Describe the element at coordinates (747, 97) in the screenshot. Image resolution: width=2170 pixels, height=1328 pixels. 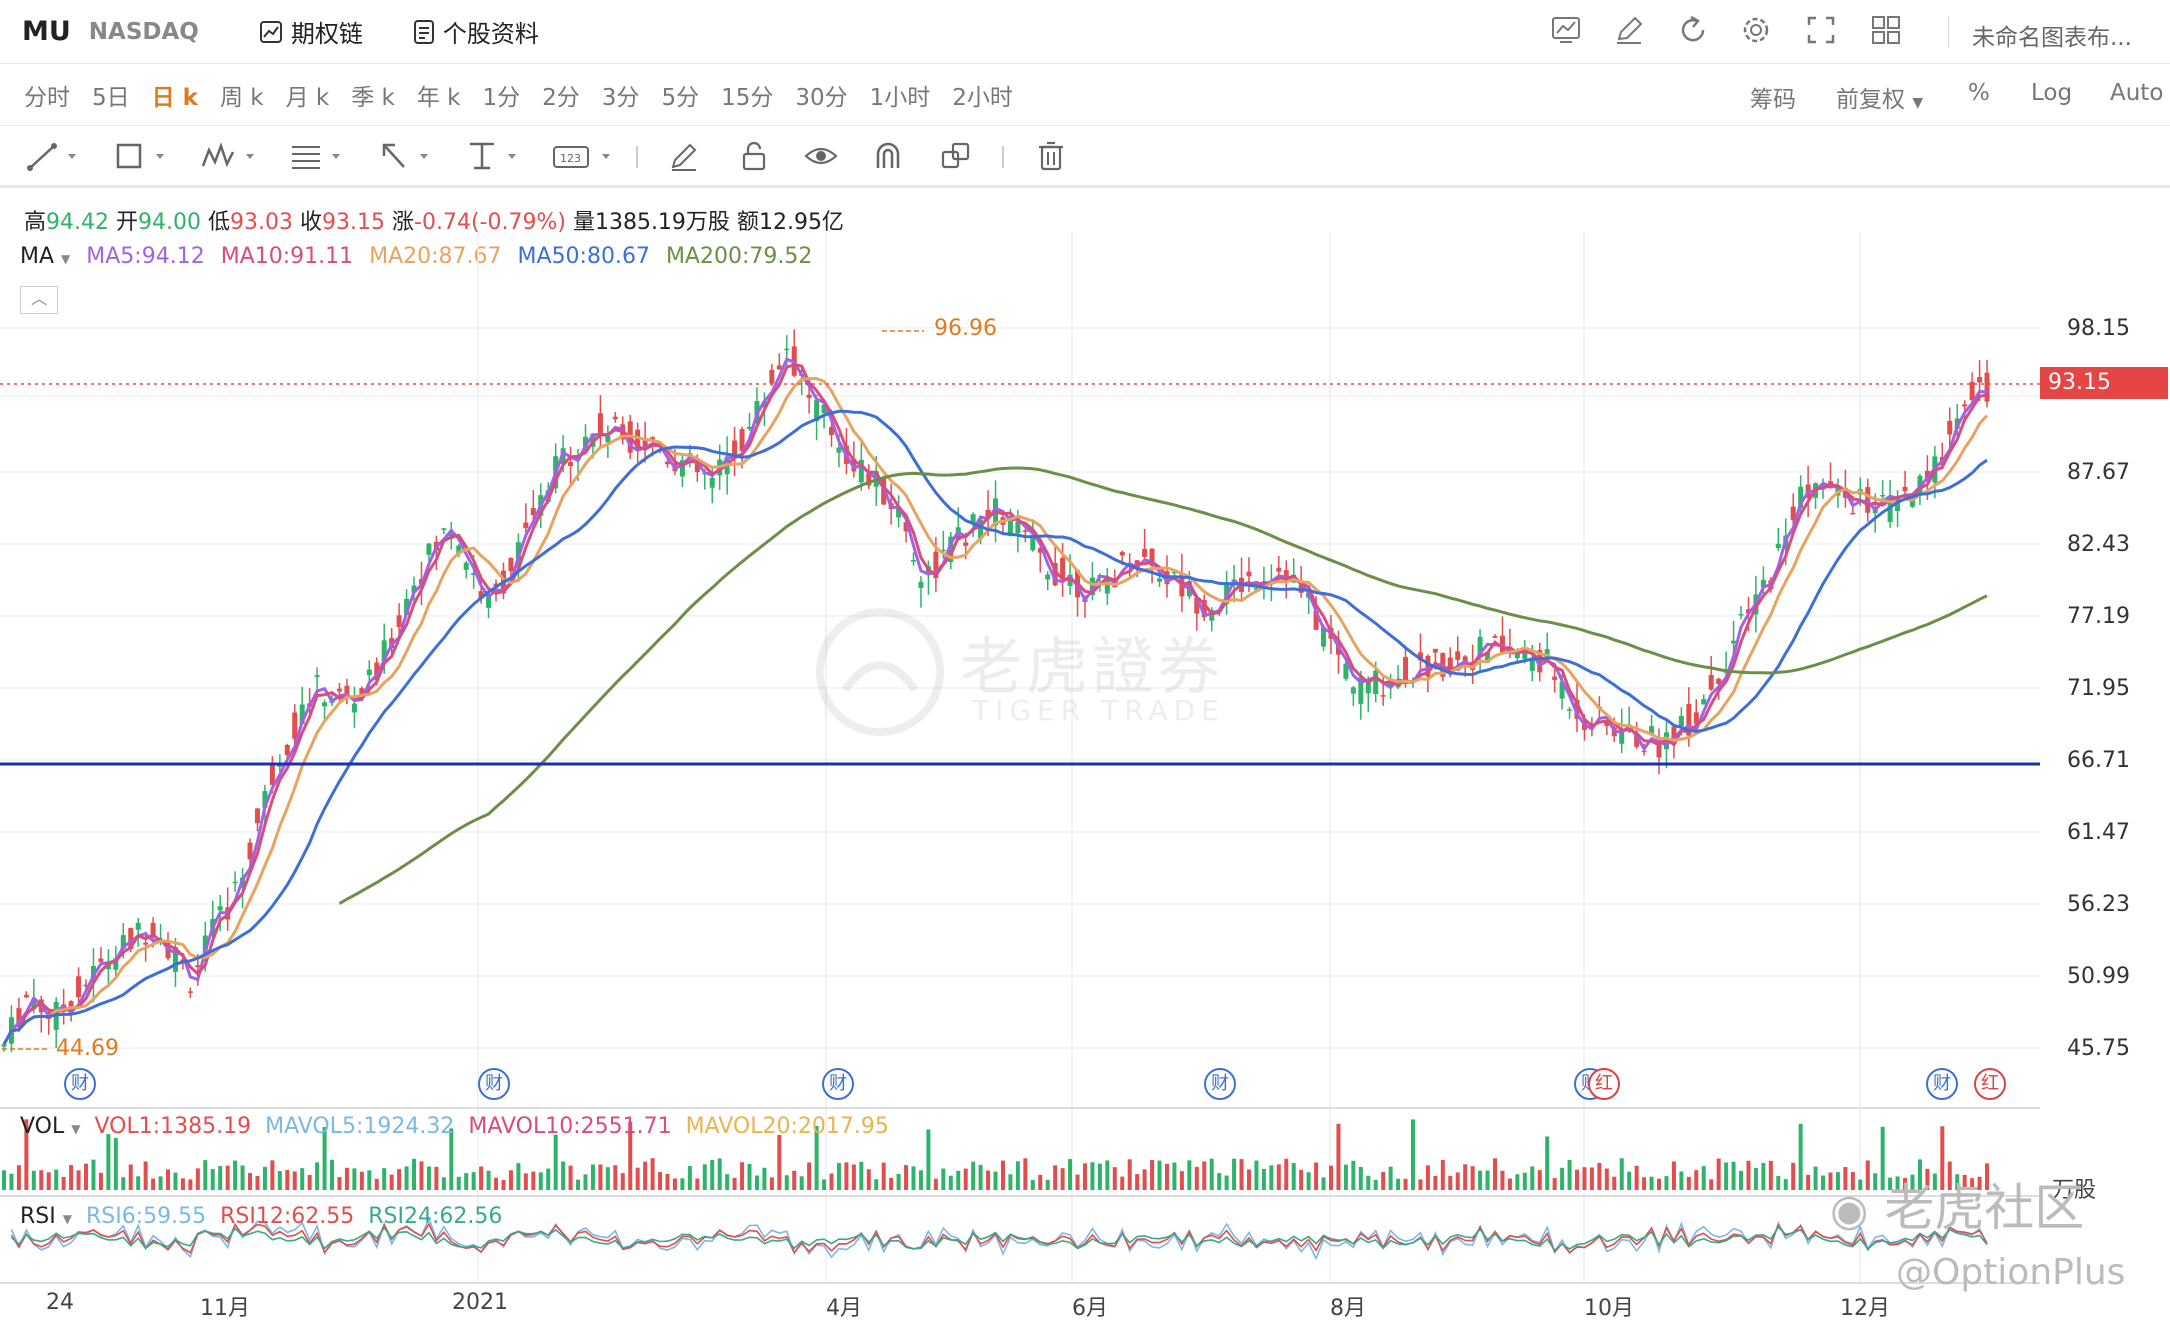
I see `period-tab: 15分` at that location.